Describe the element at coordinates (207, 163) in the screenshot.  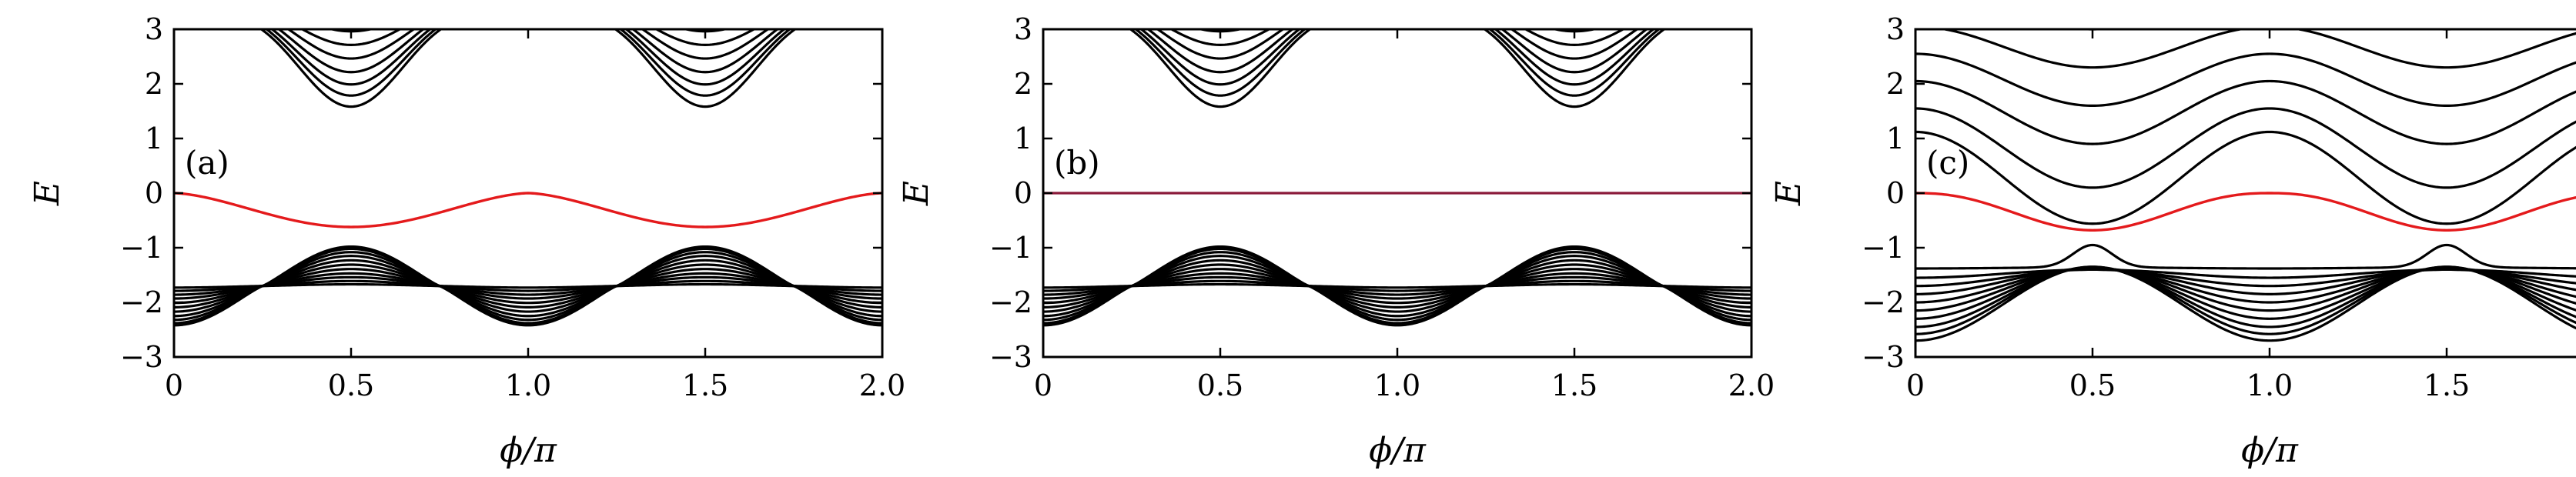
I see `panel-label: (a)` at that location.